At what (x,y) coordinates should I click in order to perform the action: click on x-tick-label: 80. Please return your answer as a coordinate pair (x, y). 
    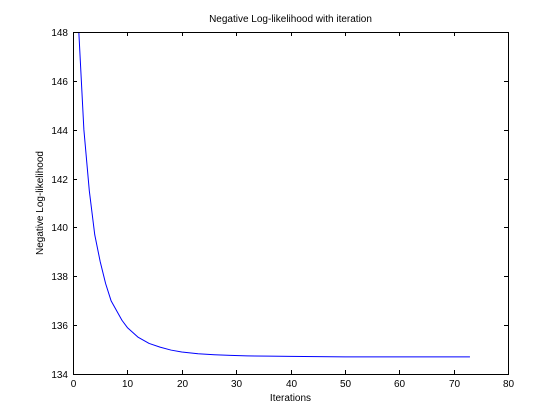
    Looking at the image, I should click on (509, 384).